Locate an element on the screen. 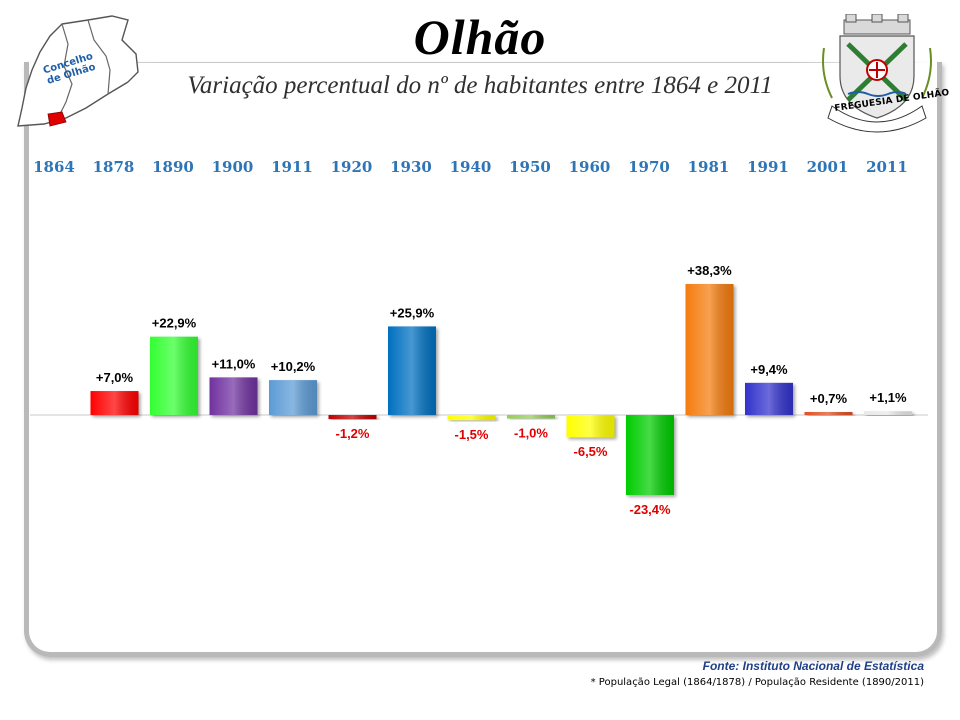 The height and width of the screenshot is (720, 960). bar-group: -23,4% is located at coordinates (650, 466).